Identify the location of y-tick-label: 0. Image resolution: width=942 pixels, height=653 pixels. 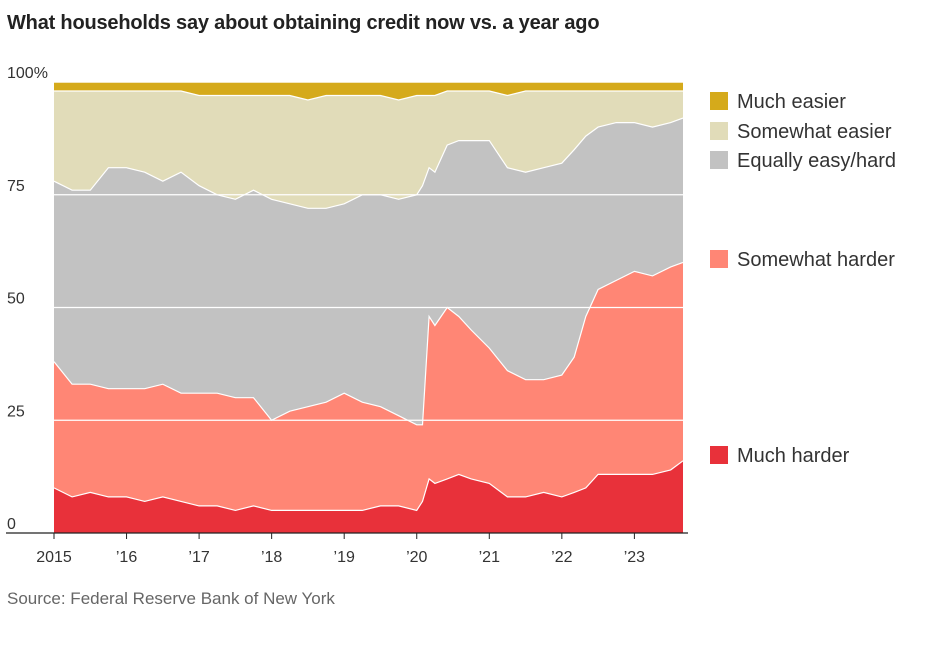
(11, 524).